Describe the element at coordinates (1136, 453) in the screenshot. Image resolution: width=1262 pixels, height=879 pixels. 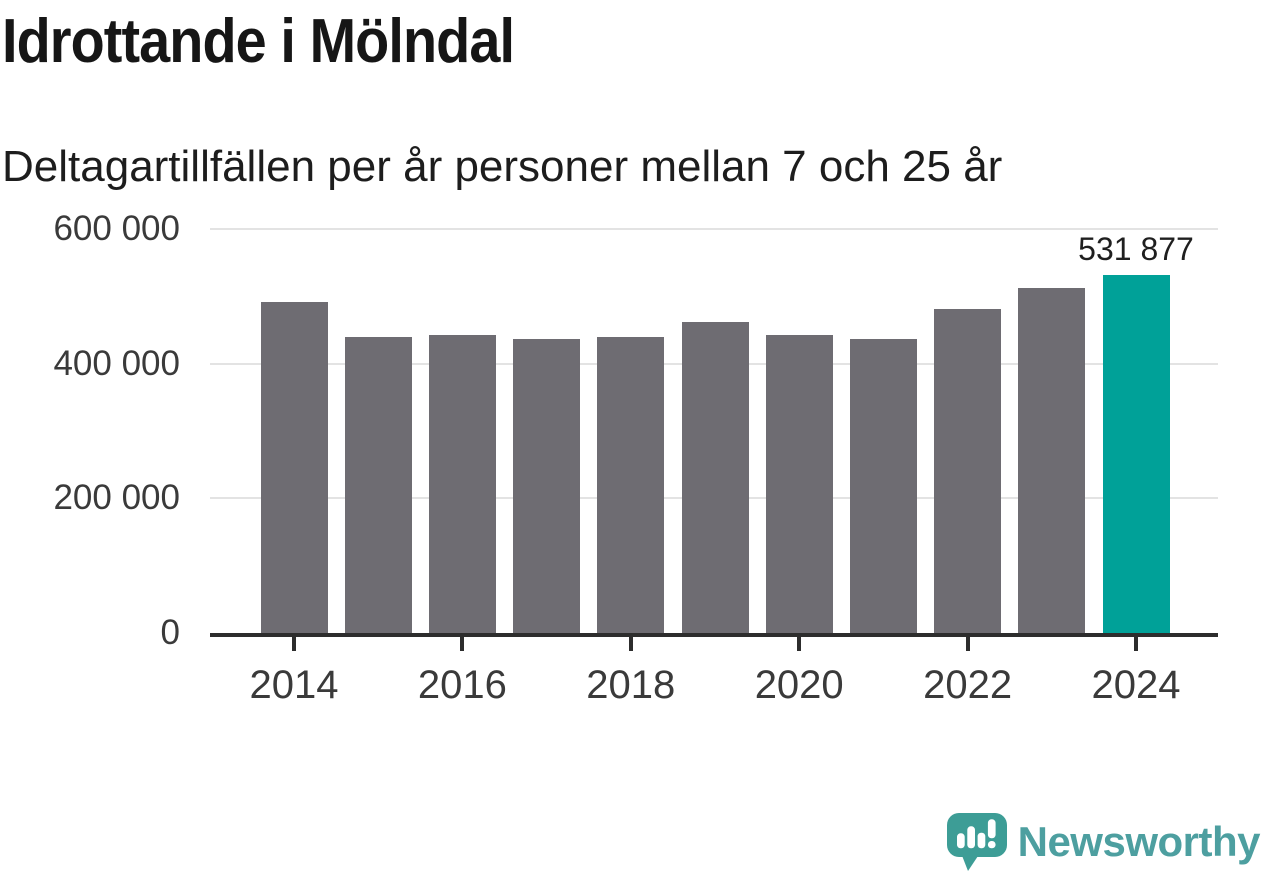
I see `bar-2024` at that location.